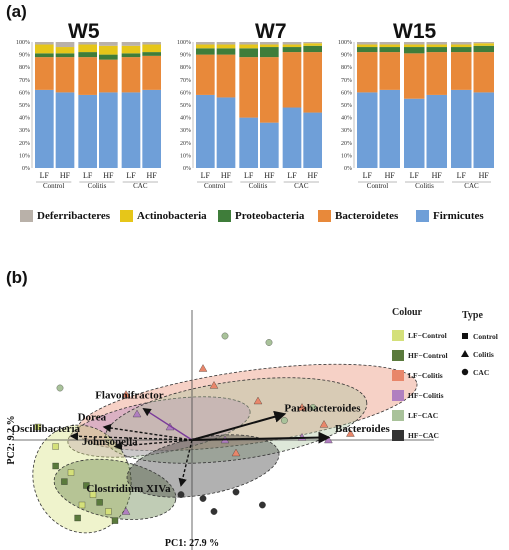 The width and height of the screenshot is (509, 550). What do you see at coordinates (398, 395) in the screenshot?
I see `colour-legend-swatch` at bounding box center [398, 395].